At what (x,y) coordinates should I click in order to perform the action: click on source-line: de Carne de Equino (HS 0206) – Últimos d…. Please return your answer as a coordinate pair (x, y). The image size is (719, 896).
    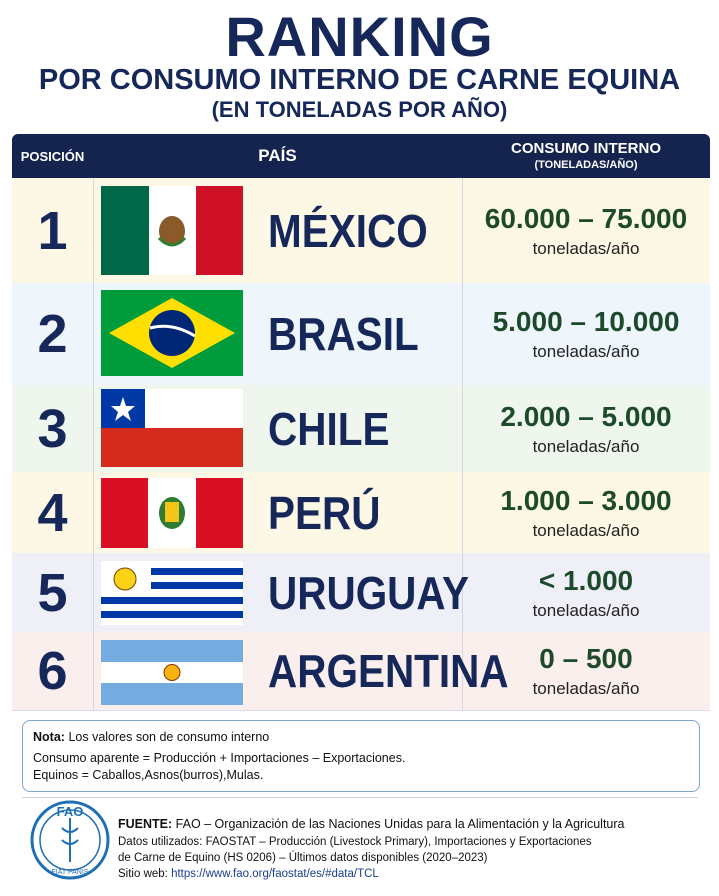
    Looking at the image, I should click on (303, 858).